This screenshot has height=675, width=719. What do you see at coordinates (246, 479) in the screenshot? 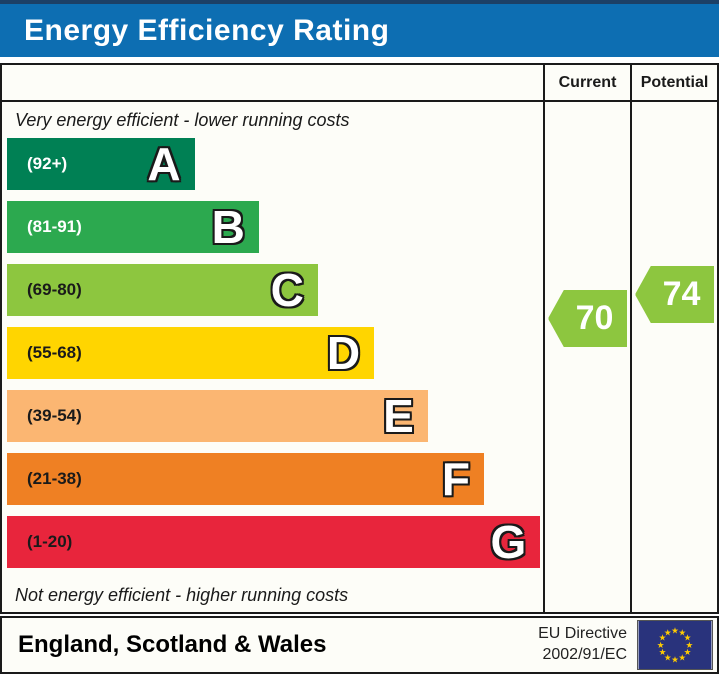
I see `band-bar: (21-38) F` at bounding box center [246, 479].